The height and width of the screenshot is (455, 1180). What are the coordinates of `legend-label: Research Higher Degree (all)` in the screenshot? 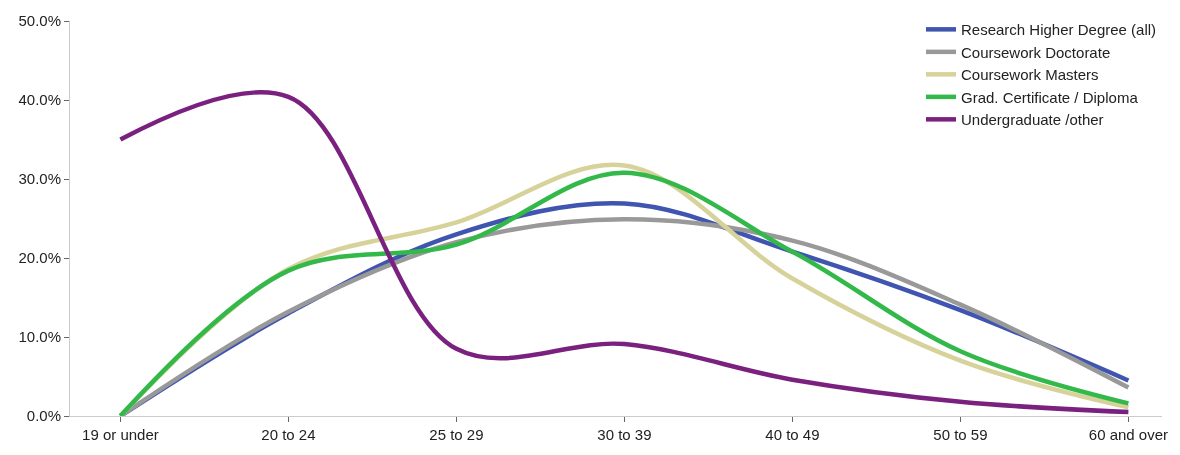 It's located at (1059, 30).